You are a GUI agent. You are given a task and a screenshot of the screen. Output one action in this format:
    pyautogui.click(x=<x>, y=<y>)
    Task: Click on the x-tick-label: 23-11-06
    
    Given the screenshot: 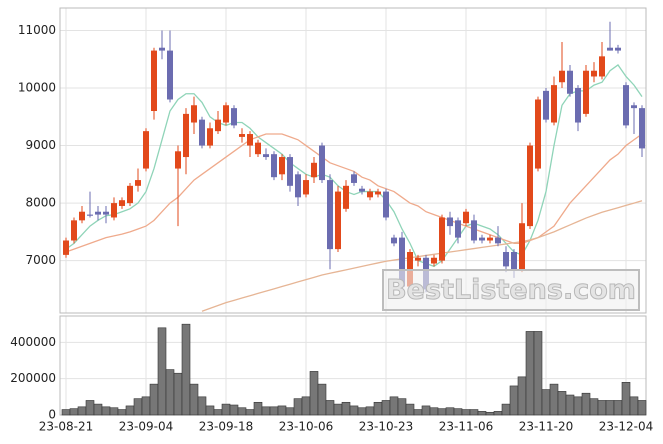 What is the action you would take?
    pyautogui.click(x=466, y=427)
    